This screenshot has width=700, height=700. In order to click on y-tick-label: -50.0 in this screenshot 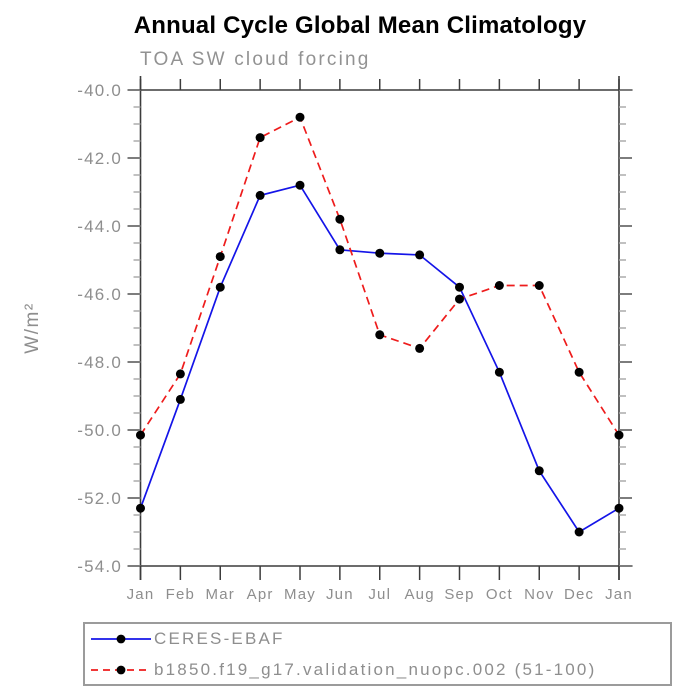, I will do `click(99, 430)`.